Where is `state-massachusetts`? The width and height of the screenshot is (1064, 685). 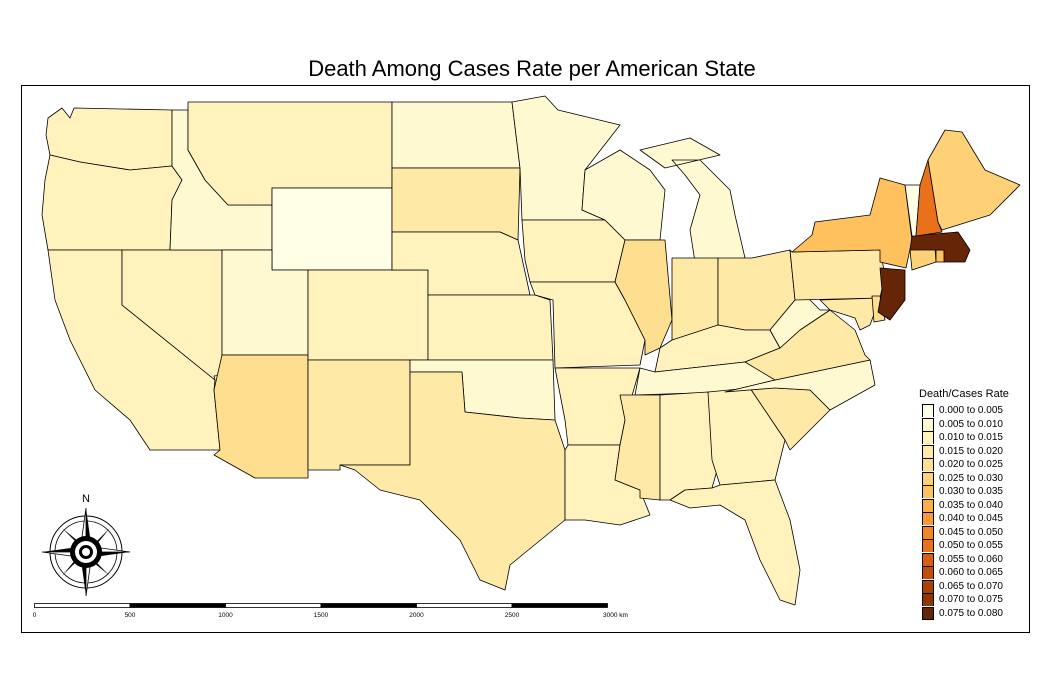
state-massachusetts is located at coordinates (940, 247).